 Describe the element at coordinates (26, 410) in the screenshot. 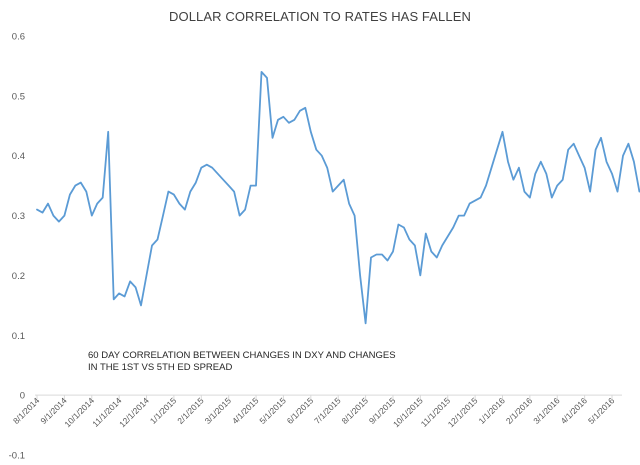

I see `x-tick-label: 8/1/2014` at that location.